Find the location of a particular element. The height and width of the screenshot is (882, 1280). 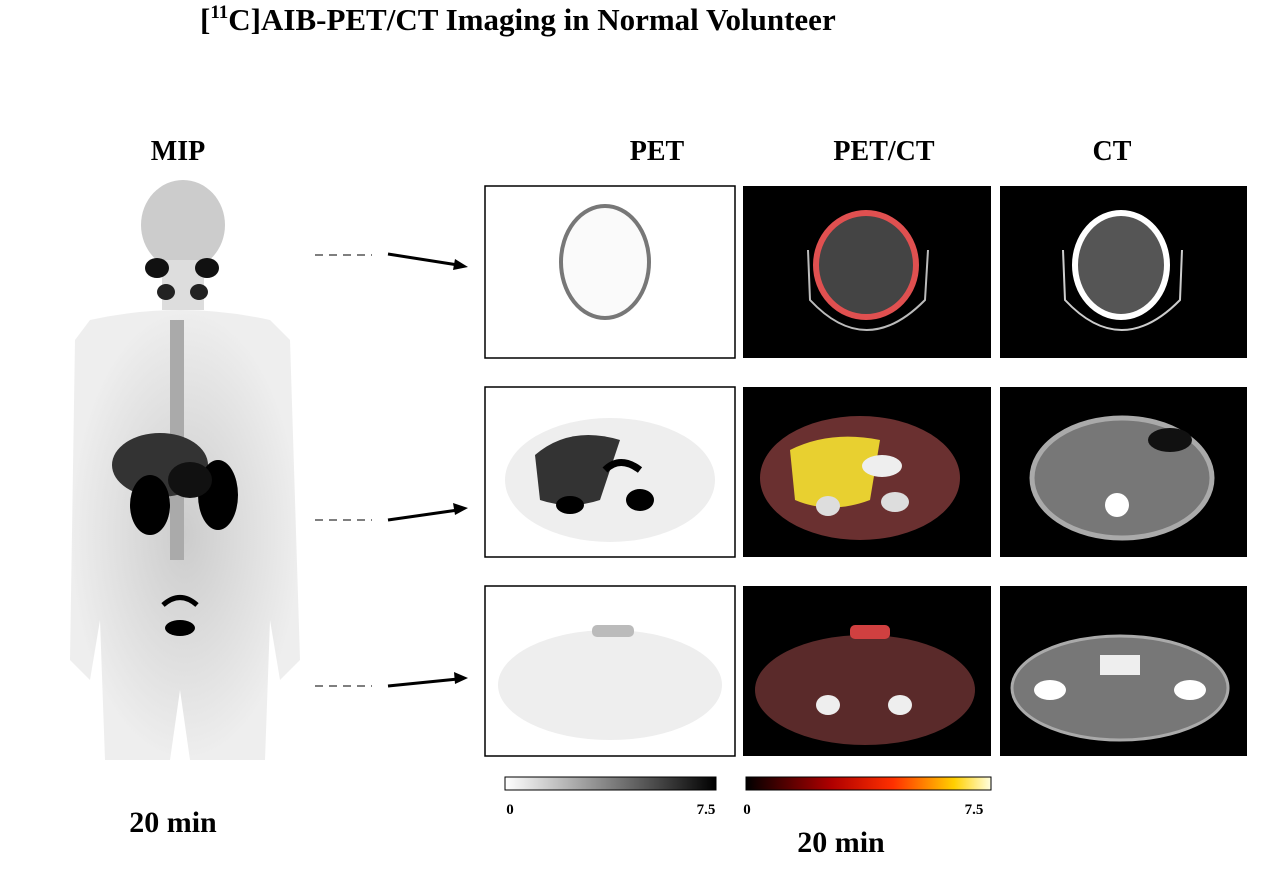

guide-lines is located at coordinates (343, 470).